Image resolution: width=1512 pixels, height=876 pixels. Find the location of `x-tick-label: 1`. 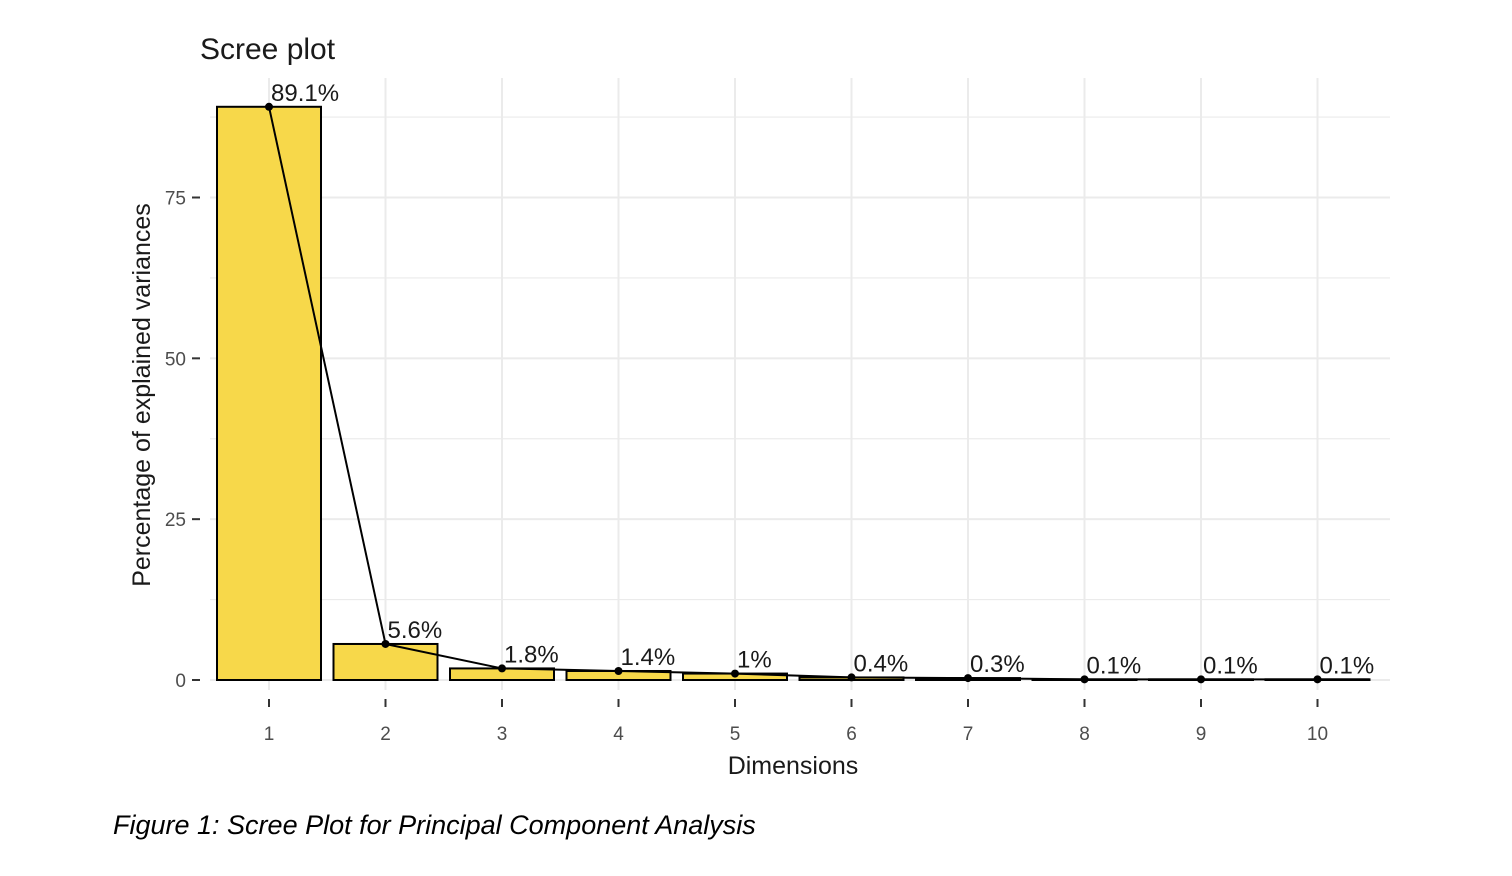

x-tick-label: 1 is located at coordinates (269, 734).